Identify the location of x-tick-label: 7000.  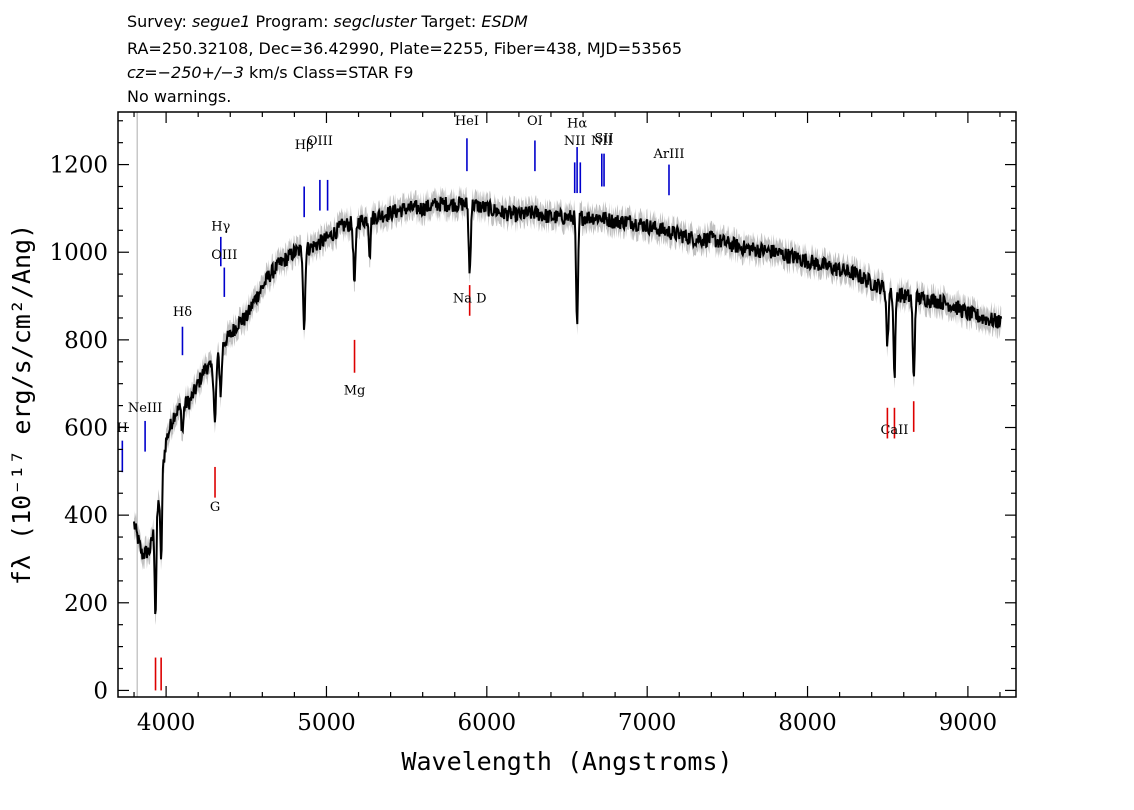
(647, 723).